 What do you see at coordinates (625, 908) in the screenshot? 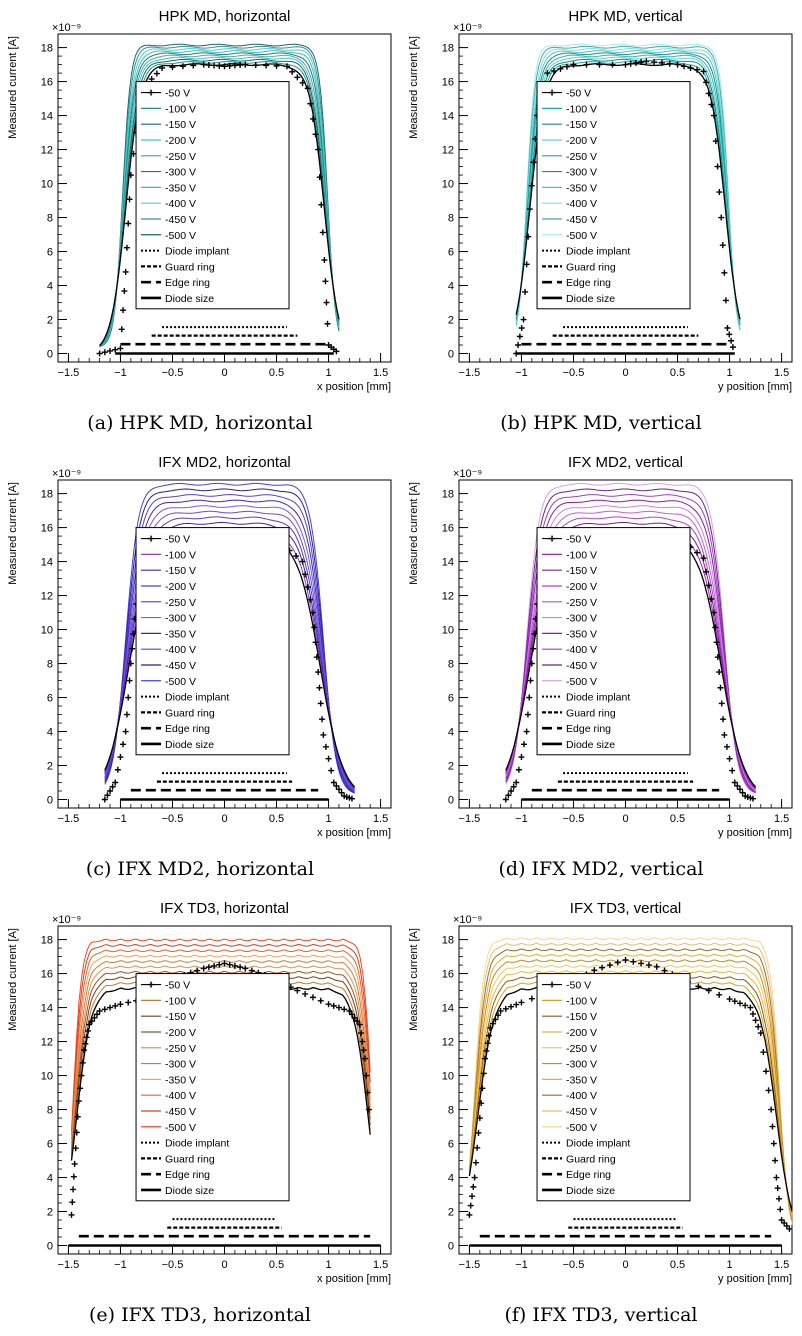
I see `chart-title: IFX TD3, vertical` at bounding box center [625, 908].